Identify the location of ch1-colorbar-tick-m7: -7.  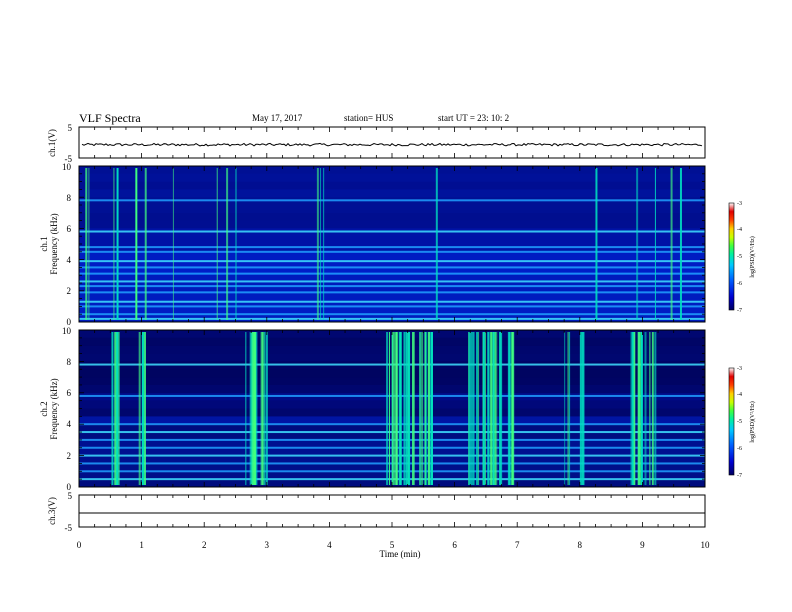
(739, 311).